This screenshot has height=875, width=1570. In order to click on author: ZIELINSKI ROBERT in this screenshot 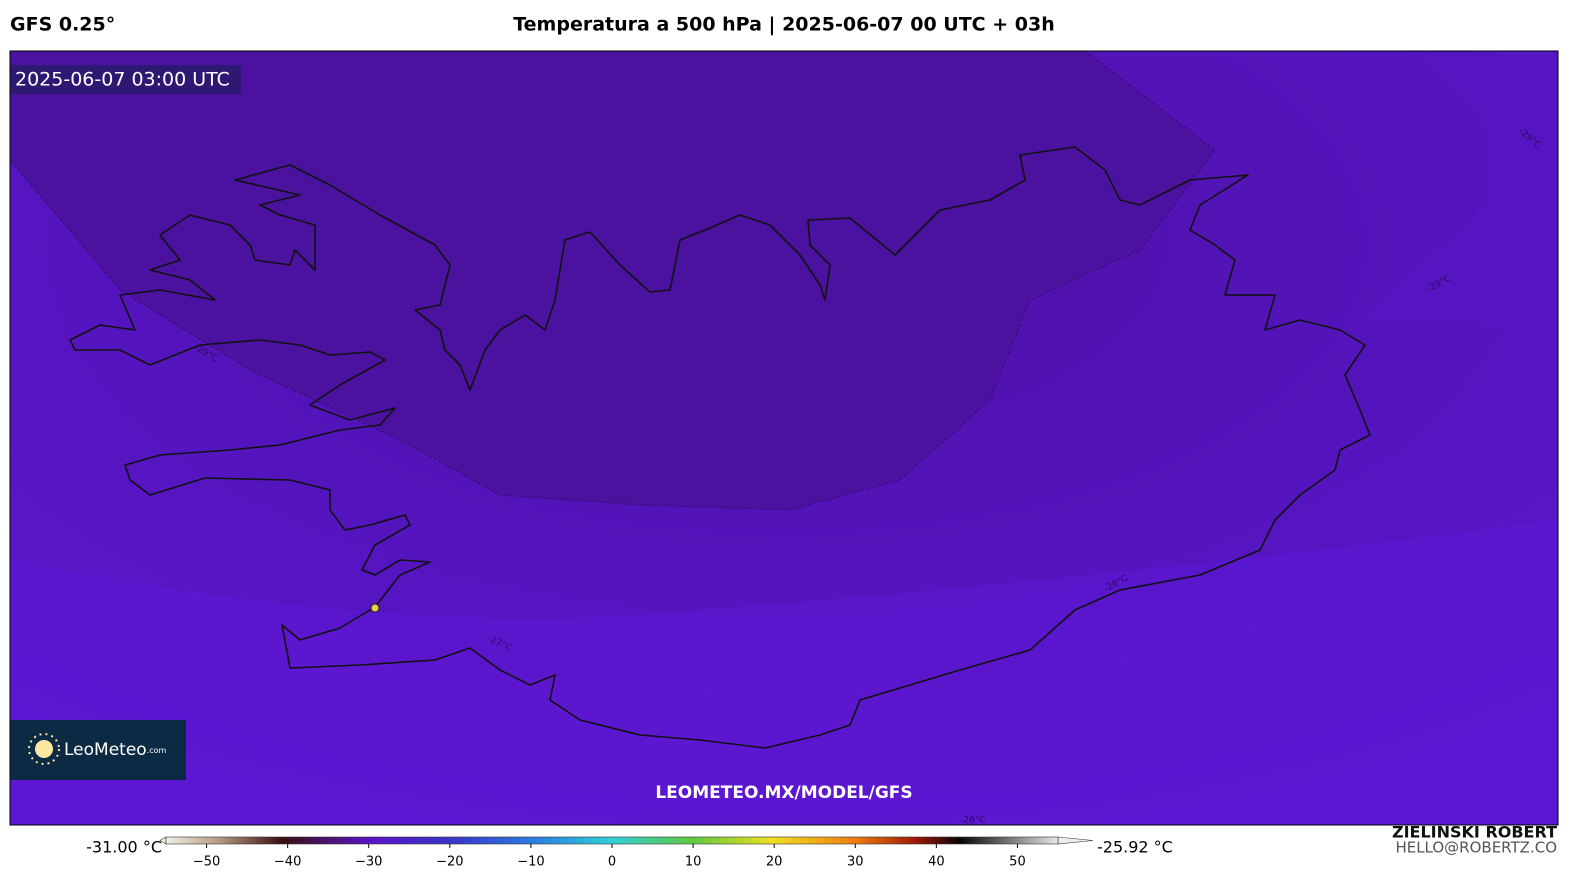, I will do `click(1474, 832)`.